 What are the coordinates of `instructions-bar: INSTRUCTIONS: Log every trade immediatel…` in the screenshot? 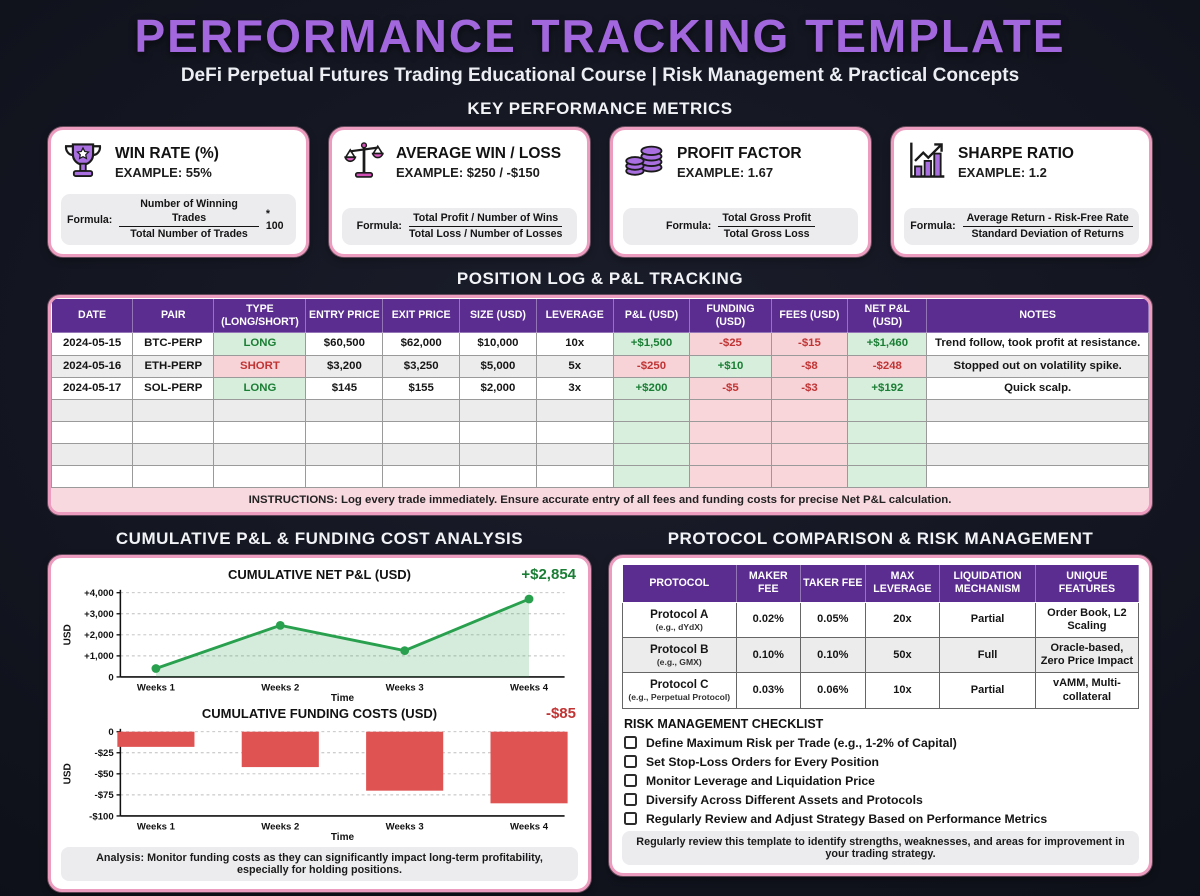 It's located at (600, 500).